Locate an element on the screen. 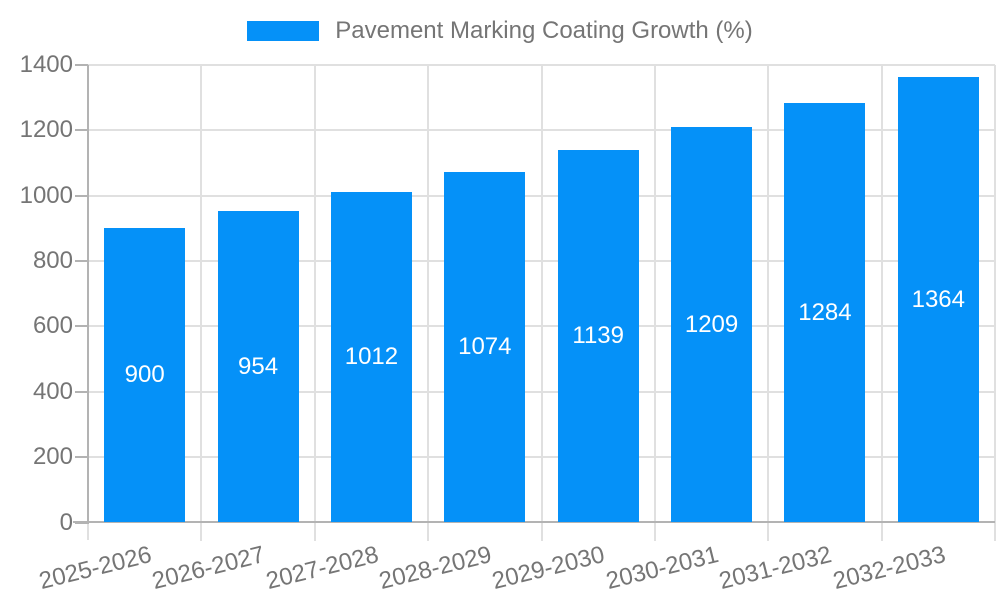  y-axis-line is located at coordinates (88, 294).